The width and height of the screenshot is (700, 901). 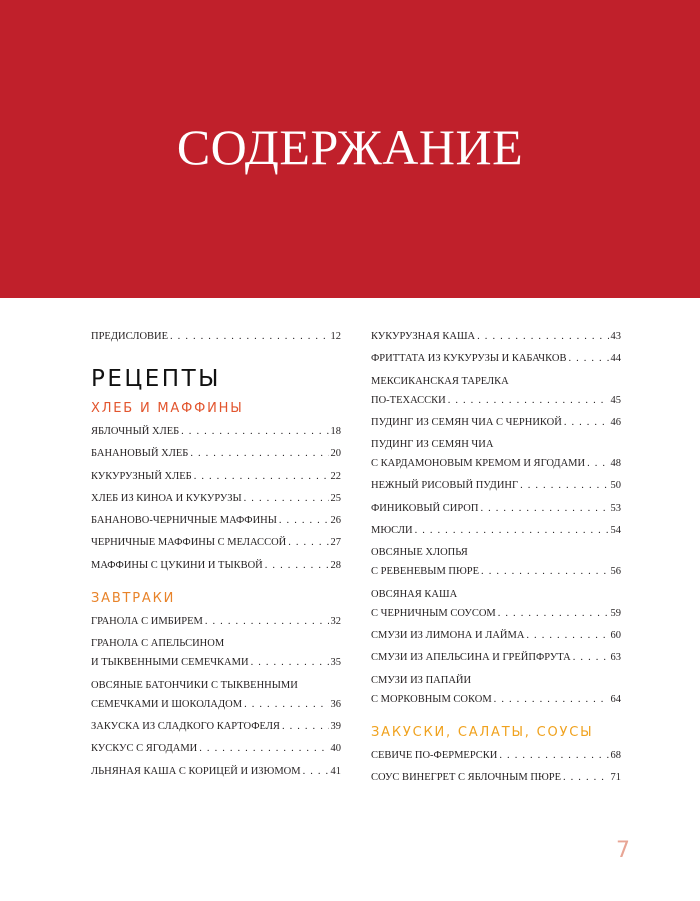 I want to click on toc-entry: СМУЗИ ИЗ ЛИМОНА И ЛАЙМА 60, so click(x=496, y=635).